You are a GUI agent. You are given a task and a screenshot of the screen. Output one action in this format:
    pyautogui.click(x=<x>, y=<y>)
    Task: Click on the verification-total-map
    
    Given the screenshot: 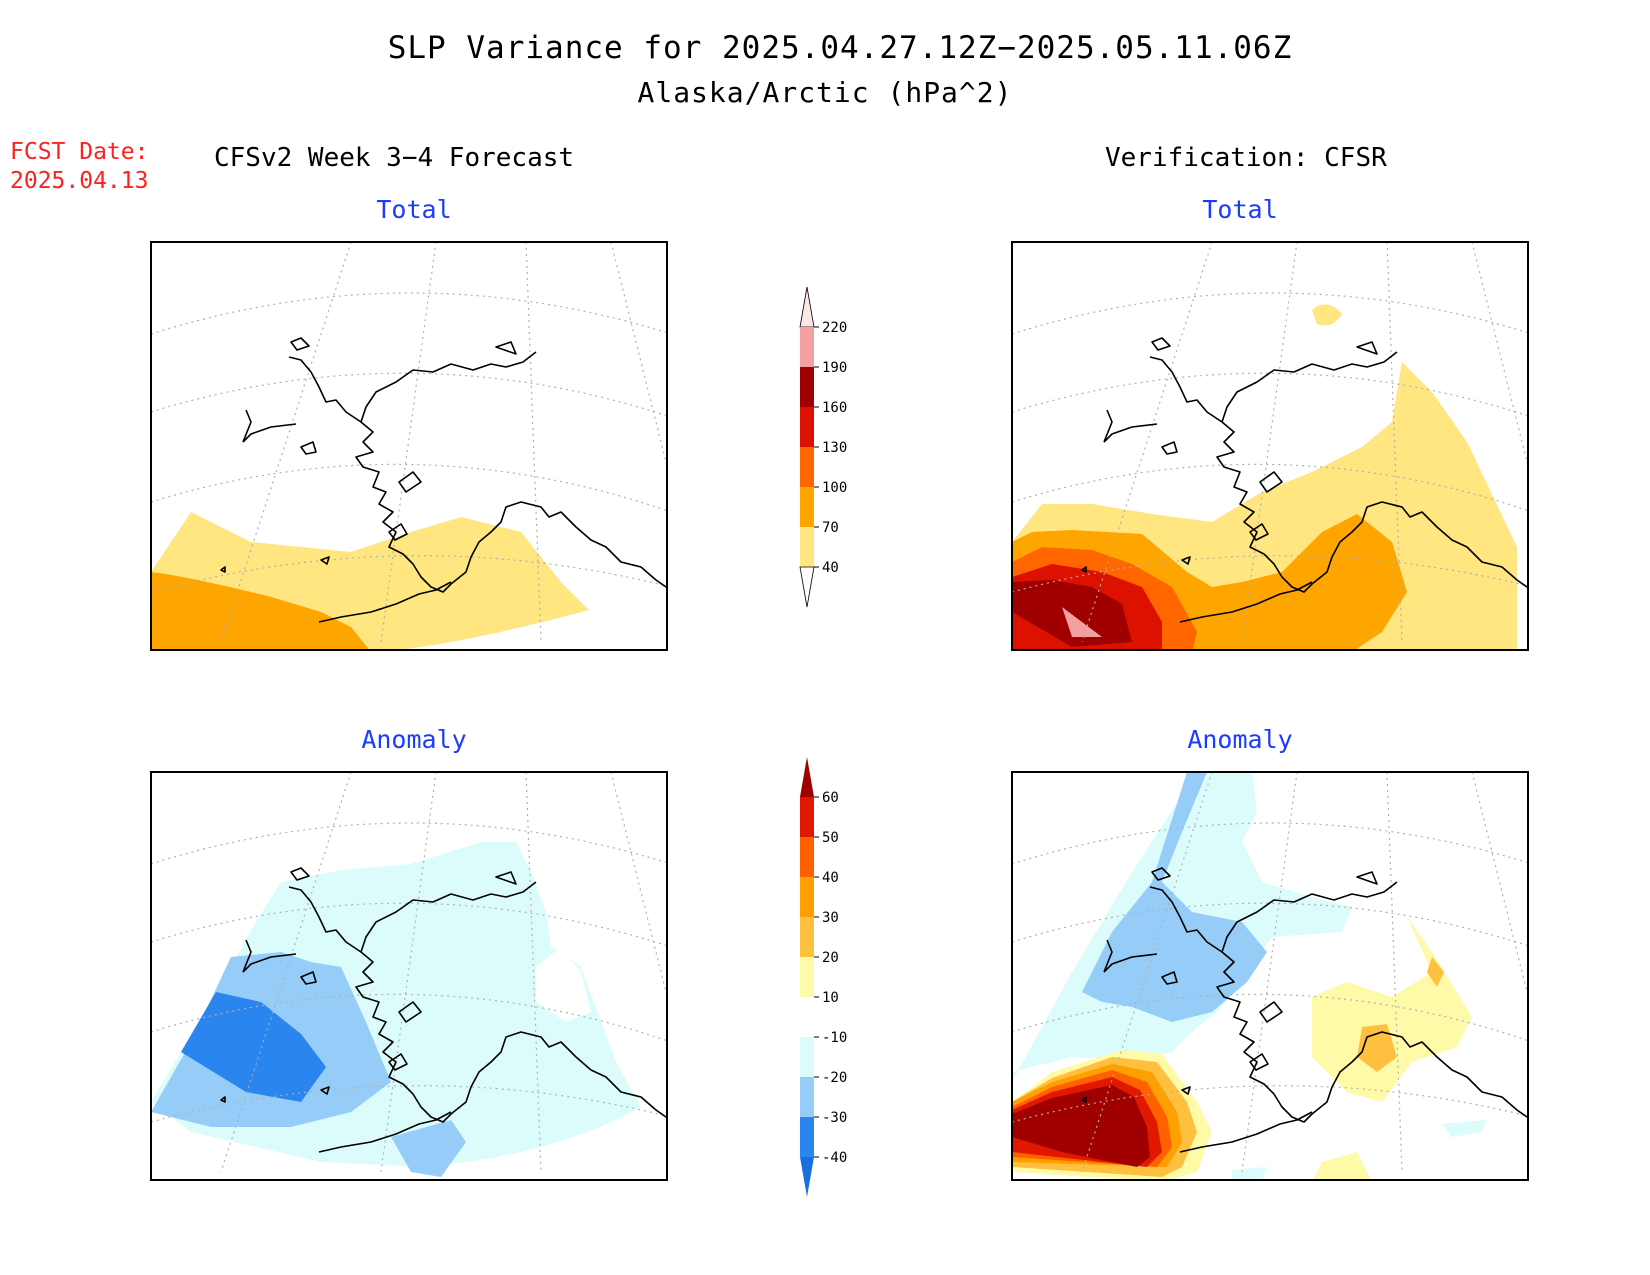 What is the action you would take?
    pyautogui.click(x=1270, y=446)
    